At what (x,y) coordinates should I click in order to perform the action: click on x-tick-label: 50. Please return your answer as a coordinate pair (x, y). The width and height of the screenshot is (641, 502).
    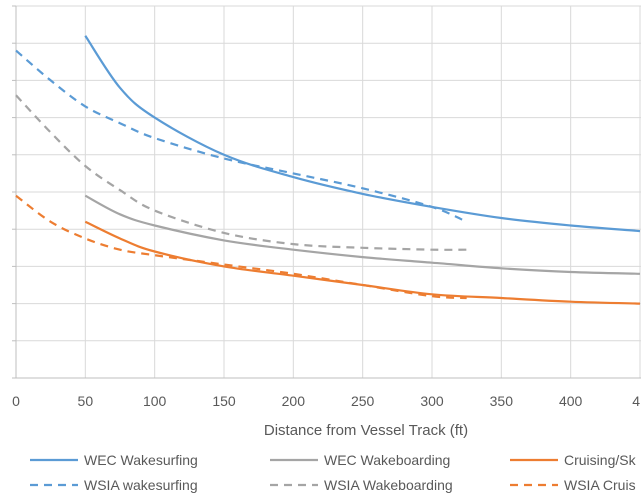
    Looking at the image, I should click on (86, 401).